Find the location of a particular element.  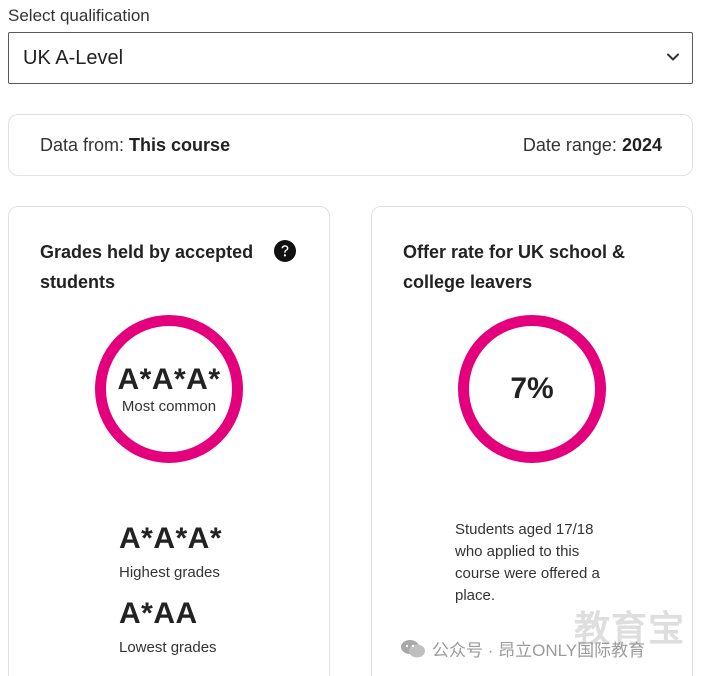

qualification-label: Select qualification is located at coordinates (79, 15).